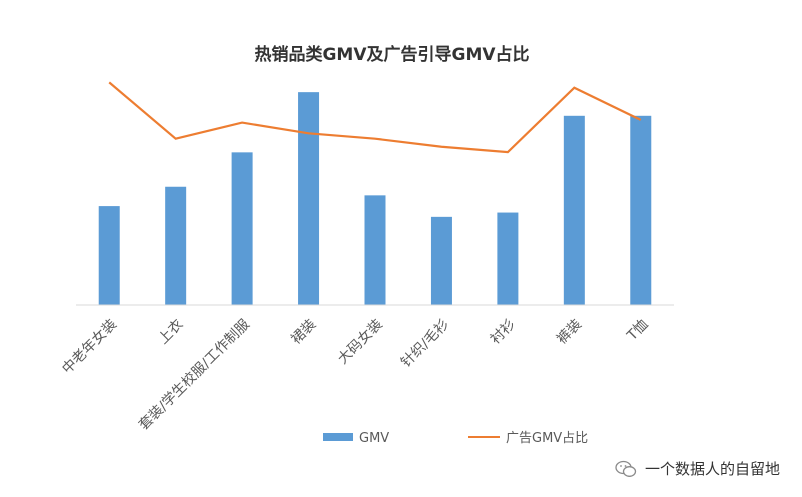  What do you see at coordinates (638, 331) in the screenshot?
I see `category-label-8: T恤` at bounding box center [638, 331].